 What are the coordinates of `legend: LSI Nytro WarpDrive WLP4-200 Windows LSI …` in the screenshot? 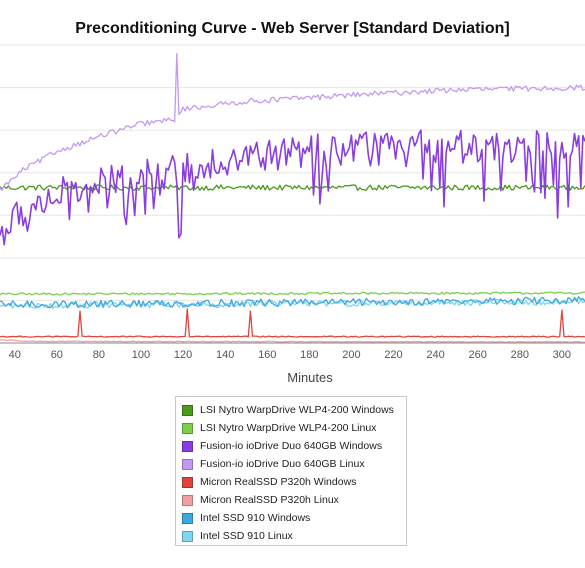 It's located at (291, 471).